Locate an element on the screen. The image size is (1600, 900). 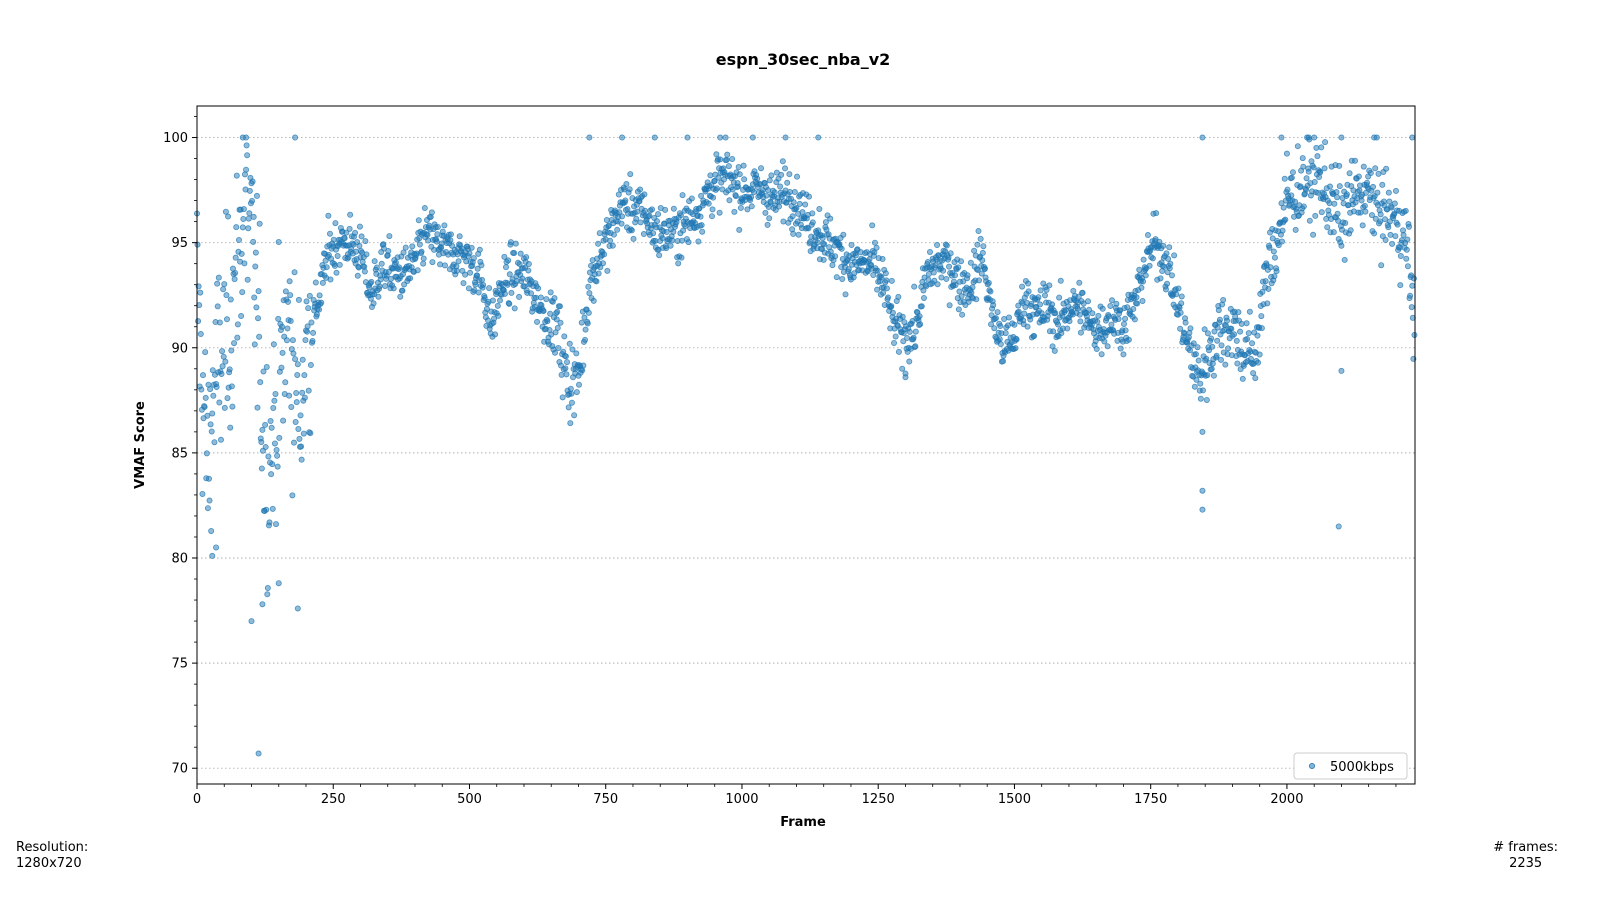
resolution-label: Resolution: is located at coordinates (52, 847).